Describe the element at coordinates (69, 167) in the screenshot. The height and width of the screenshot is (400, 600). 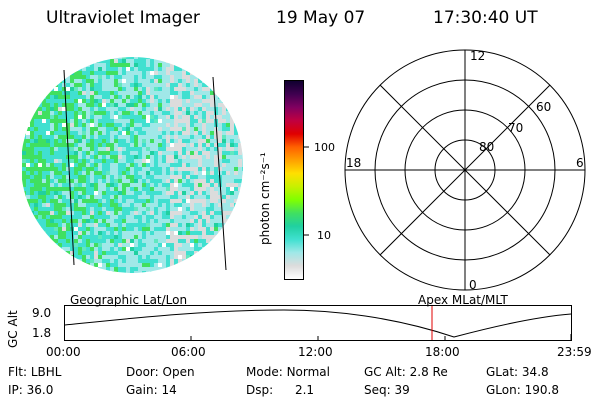
I see `latlon-line-left` at that location.